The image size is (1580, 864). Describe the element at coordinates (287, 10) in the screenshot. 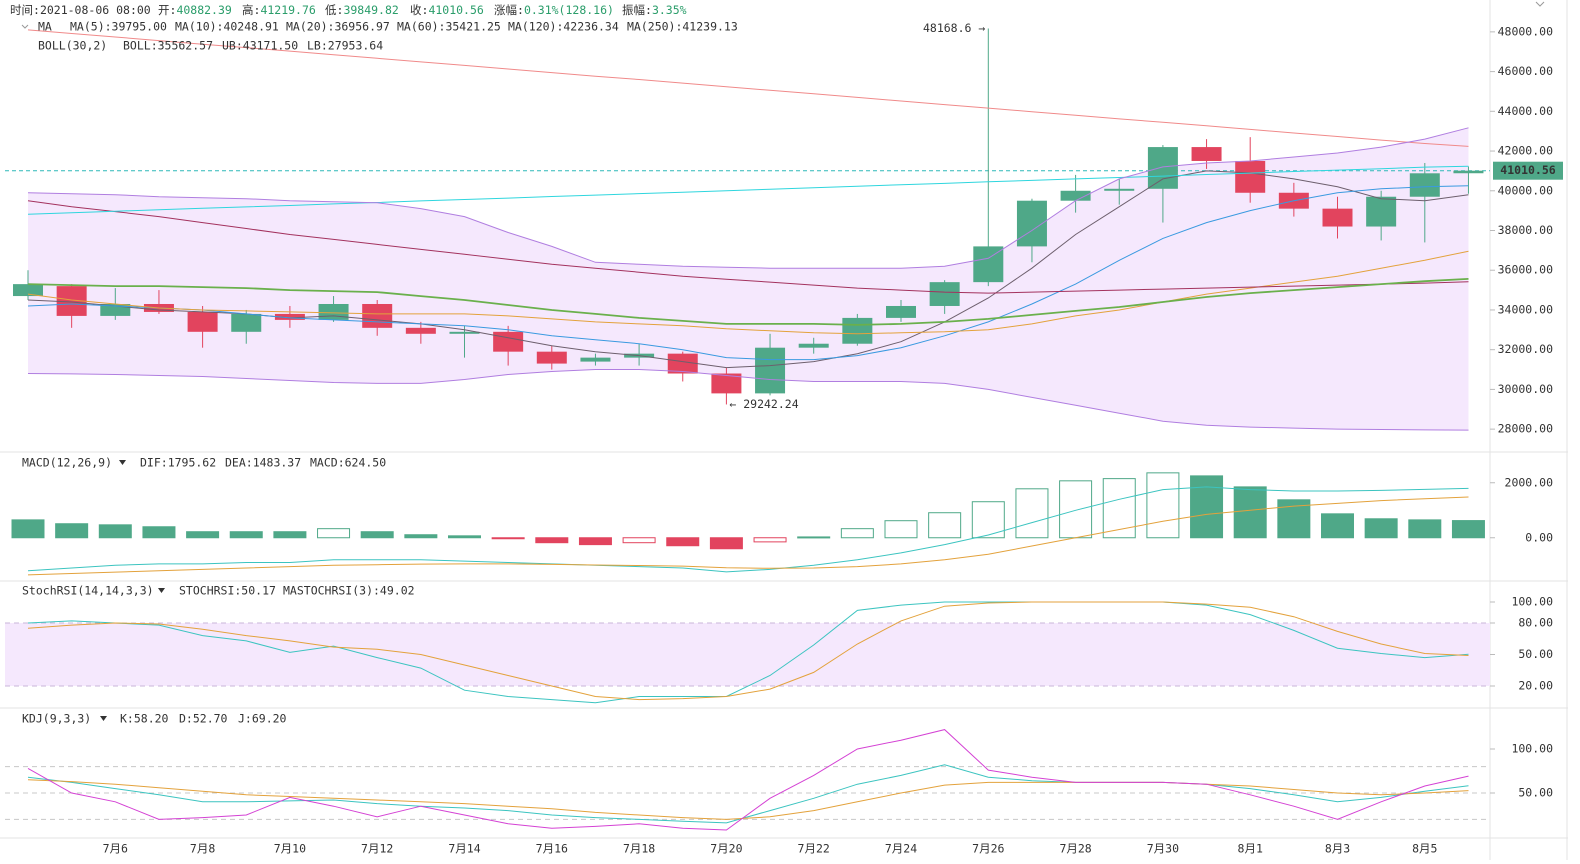

I see `readout-value: 41219.76` at that location.